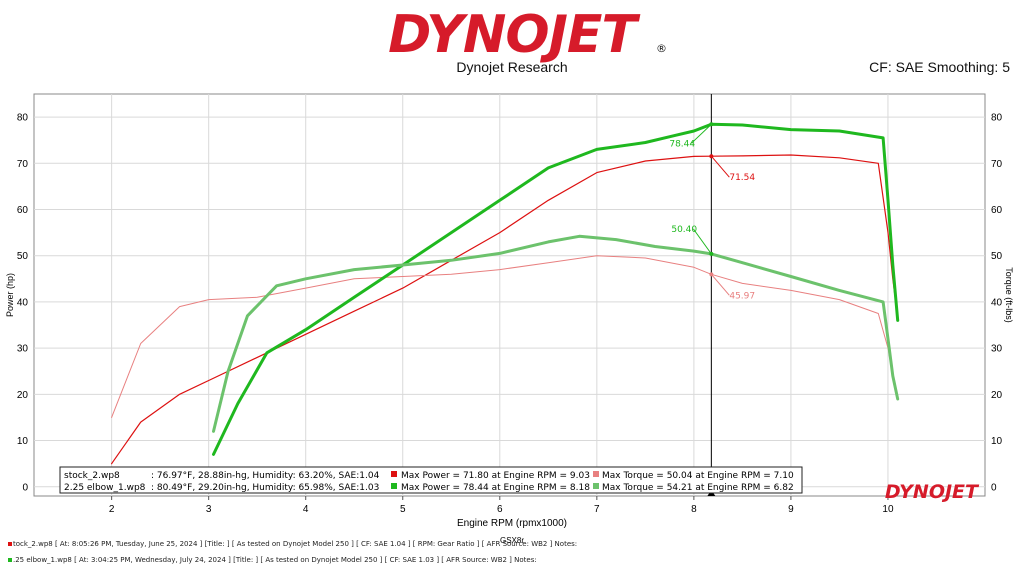 This screenshot has height=576, width=1024. What do you see at coordinates (23, 349) in the screenshot?
I see `y-tick-label-left: 30` at bounding box center [23, 349].